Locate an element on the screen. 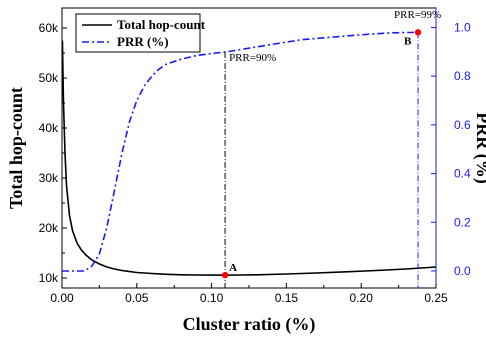 Image resolution: width=486 pixels, height=338 pixels. y-left-tick-label: 30k is located at coordinates (49, 178).